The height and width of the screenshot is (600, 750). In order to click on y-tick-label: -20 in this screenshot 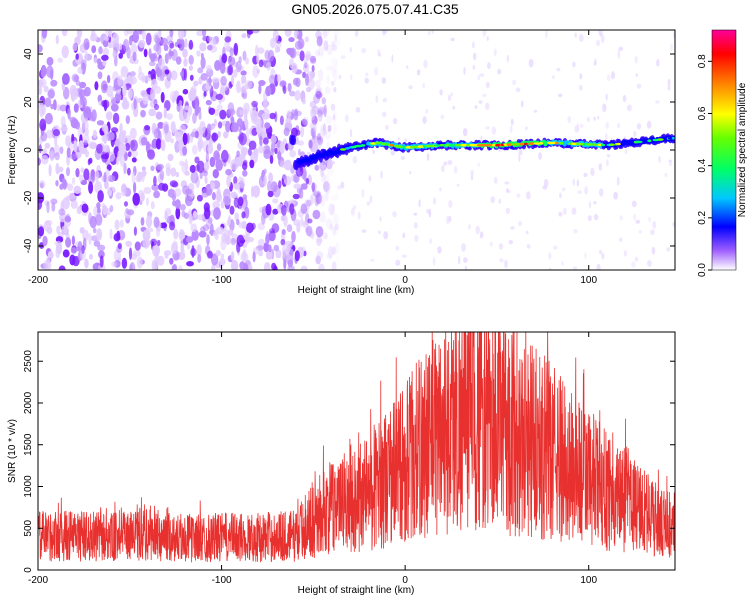, I will do `click(28, 197)`.